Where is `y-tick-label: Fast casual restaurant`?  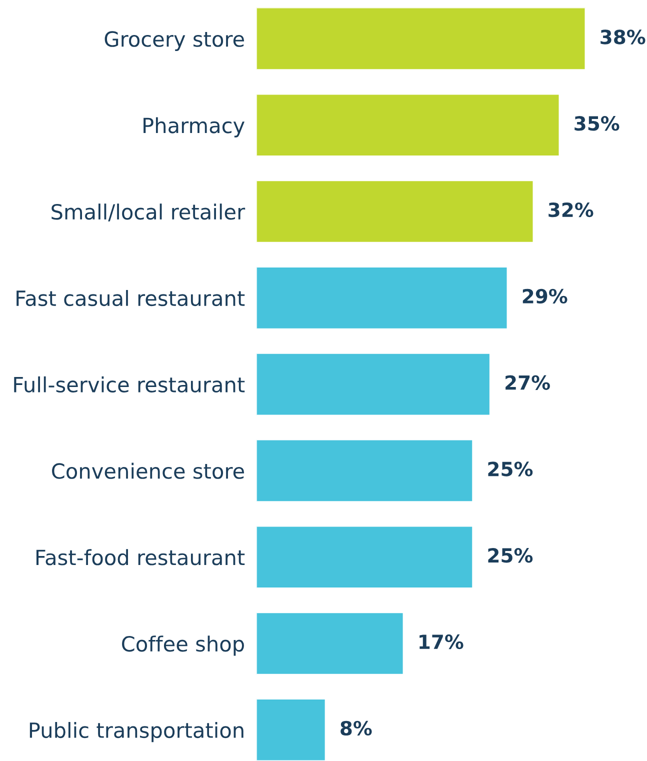
y-tick-label: Fast casual restaurant is located at coordinates (130, 298).